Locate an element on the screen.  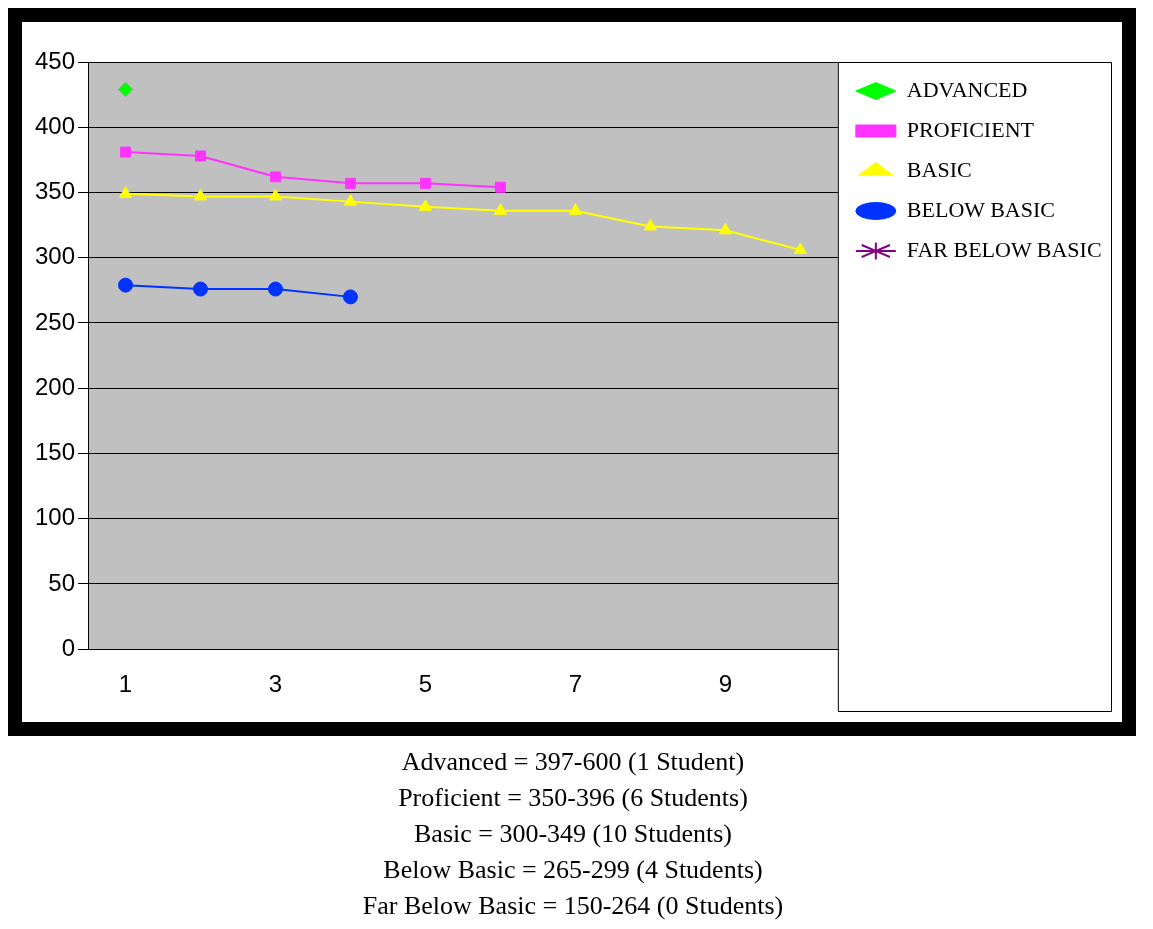
y-tick-label: 300 is located at coordinates (55, 256).